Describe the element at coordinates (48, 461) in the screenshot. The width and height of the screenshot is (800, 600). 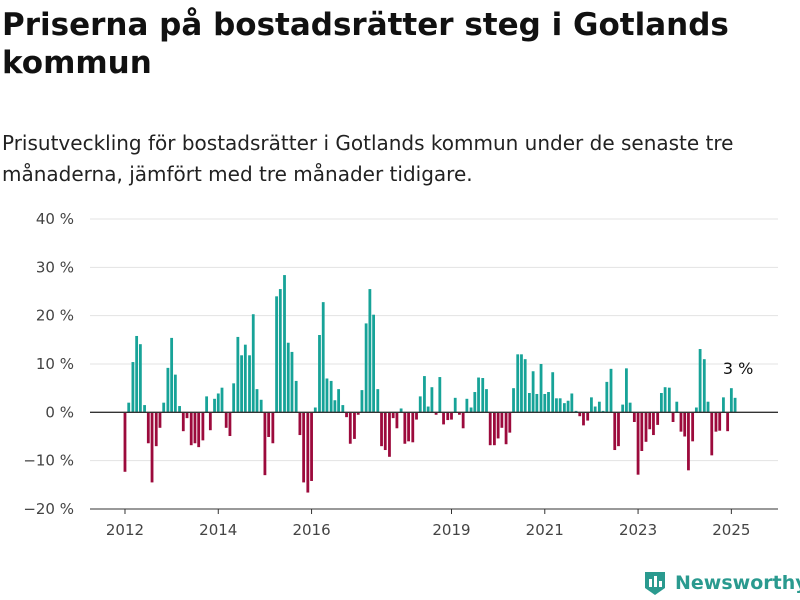
I see `y-tick-label: −10 %` at that location.